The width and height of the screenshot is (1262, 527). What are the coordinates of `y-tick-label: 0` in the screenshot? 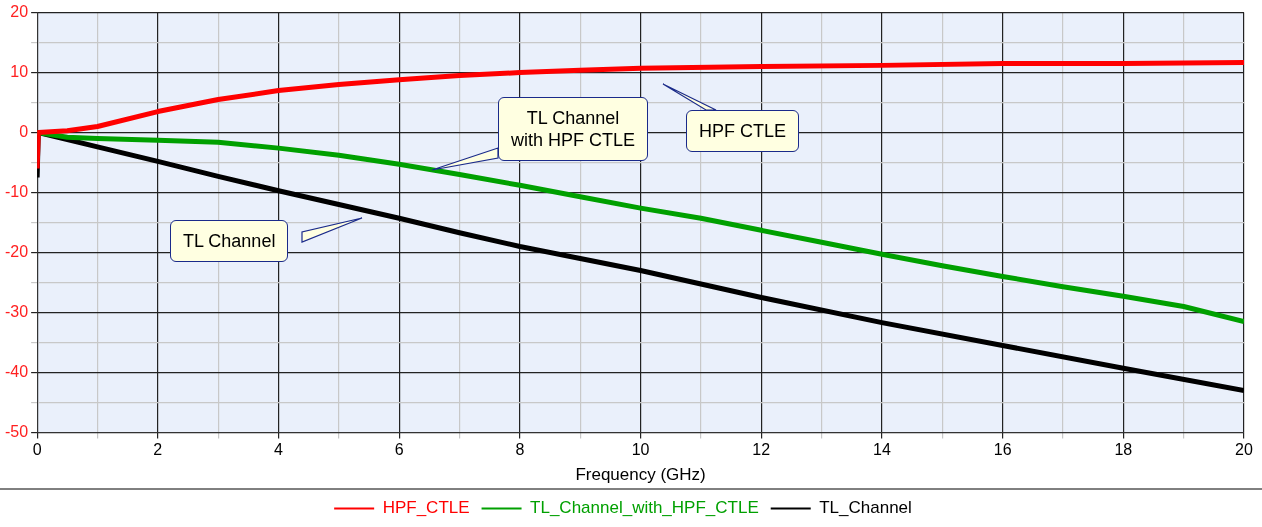 It's located at (24, 131).